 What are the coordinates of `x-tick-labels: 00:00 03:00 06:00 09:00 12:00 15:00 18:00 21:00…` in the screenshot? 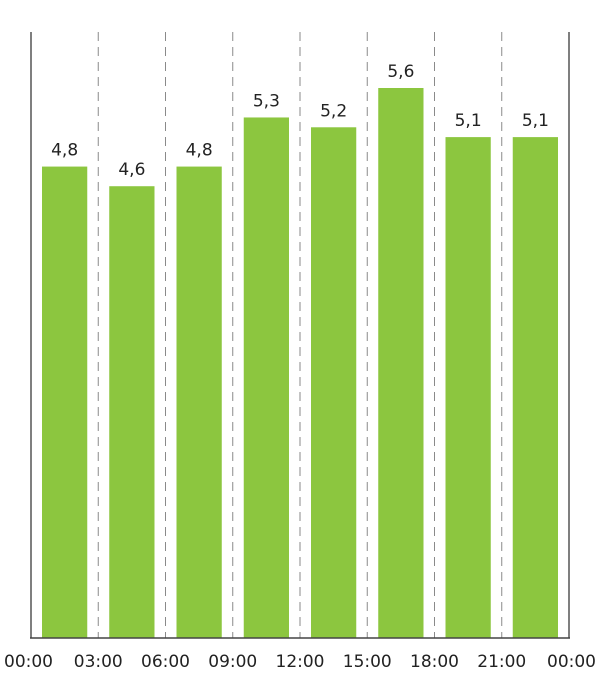 It's located at (300, 662).